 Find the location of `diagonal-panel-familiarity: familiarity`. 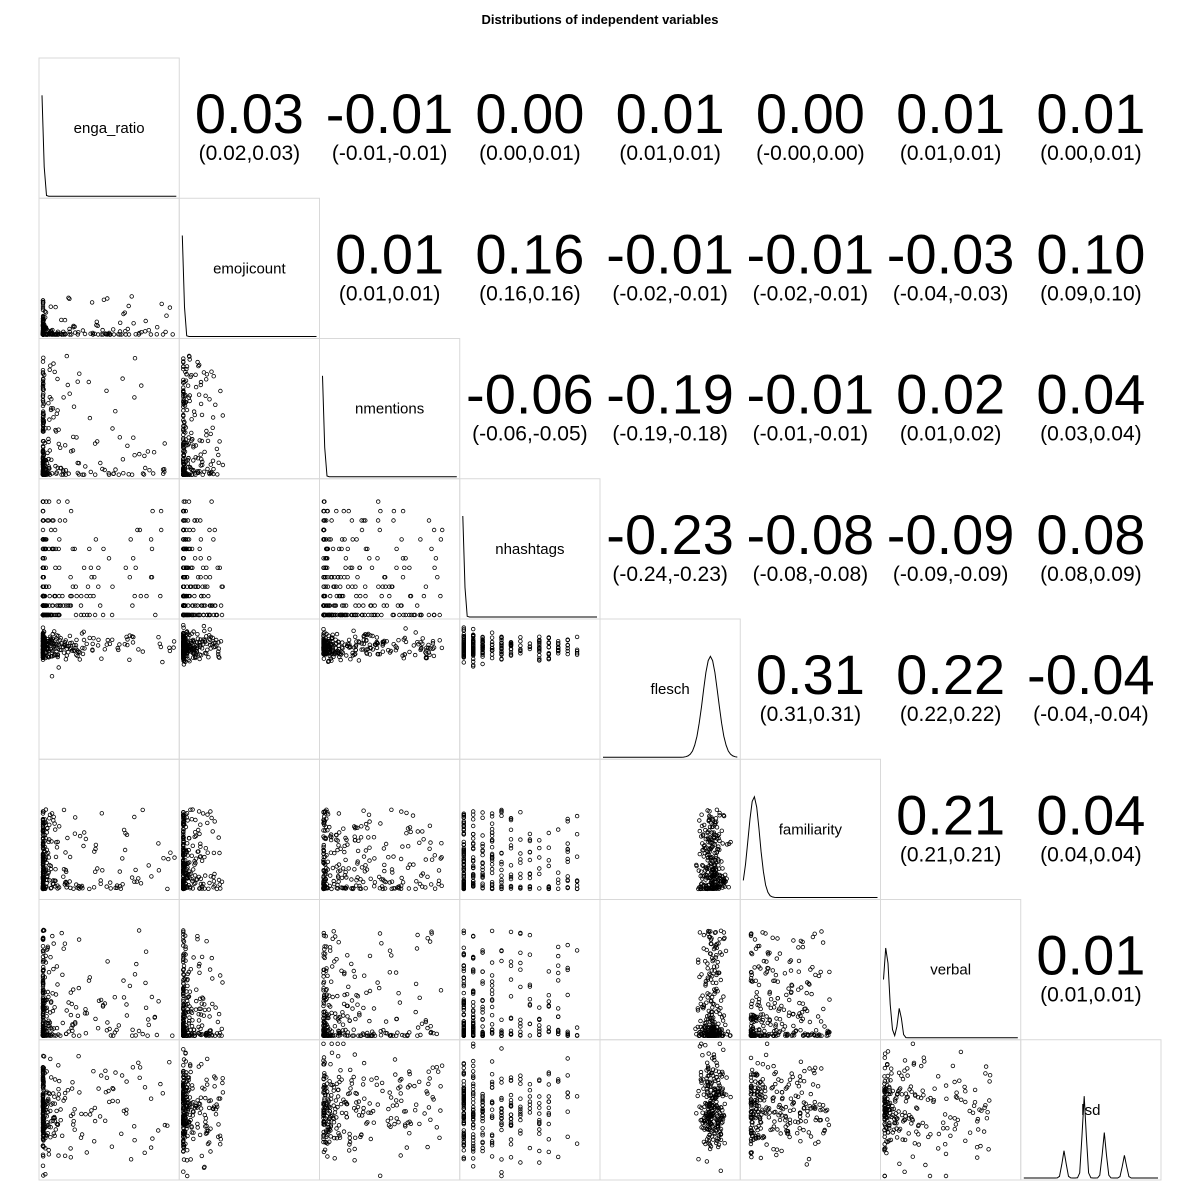

diagonal-panel-familiarity: familiarity is located at coordinates (810, 829).